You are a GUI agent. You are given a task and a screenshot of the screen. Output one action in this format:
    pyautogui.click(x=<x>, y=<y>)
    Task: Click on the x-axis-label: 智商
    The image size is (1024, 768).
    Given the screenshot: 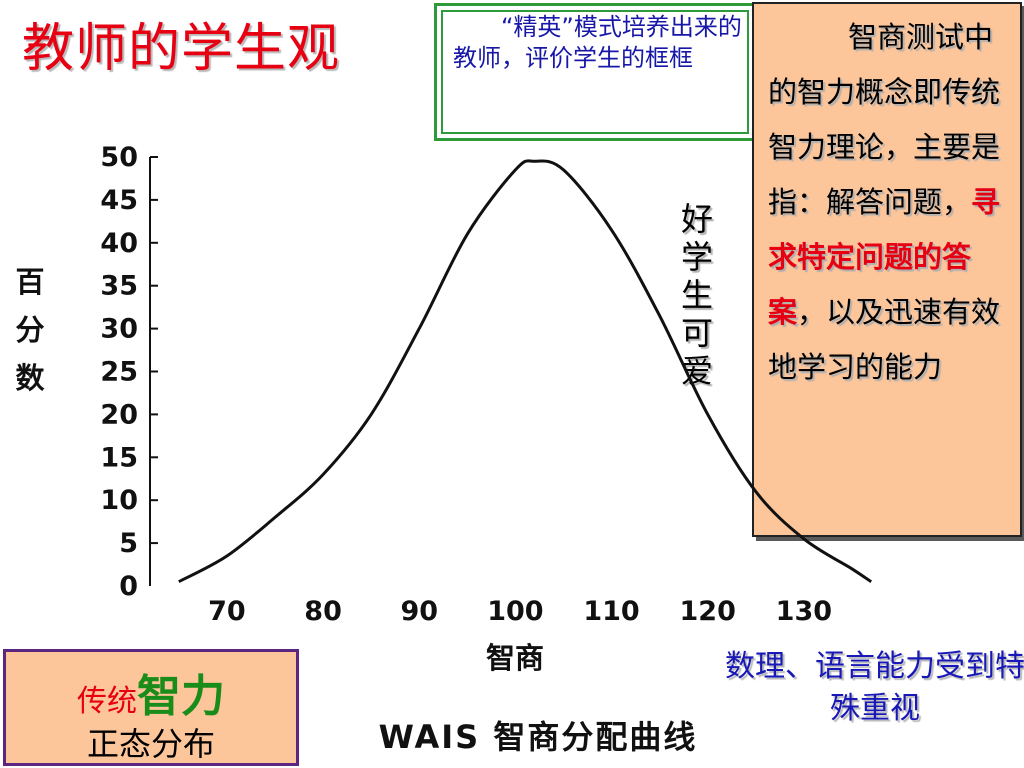 What is the action you would take?
    pyautogui.click(x=515, y=658)
    